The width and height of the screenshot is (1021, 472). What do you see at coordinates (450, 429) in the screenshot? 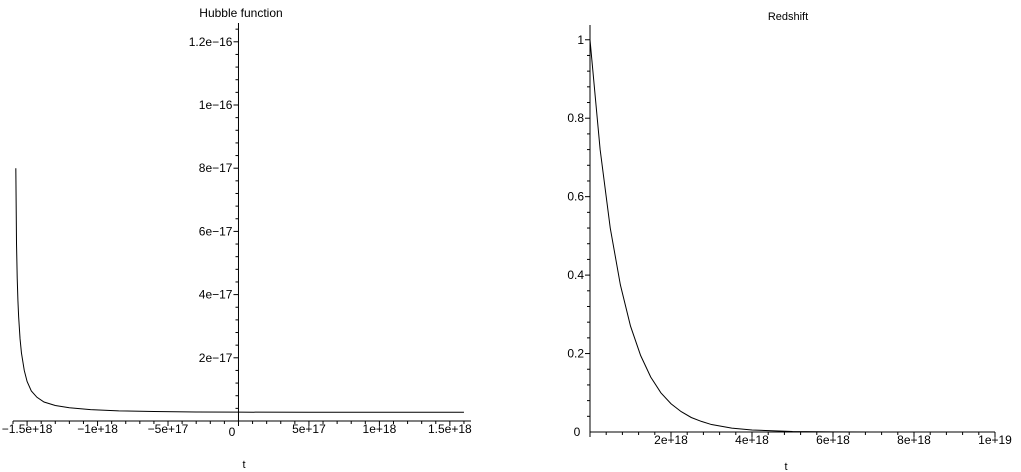
I see `hubble-x-tick-label: 1.5e+18` at bounding box center [450, 429].